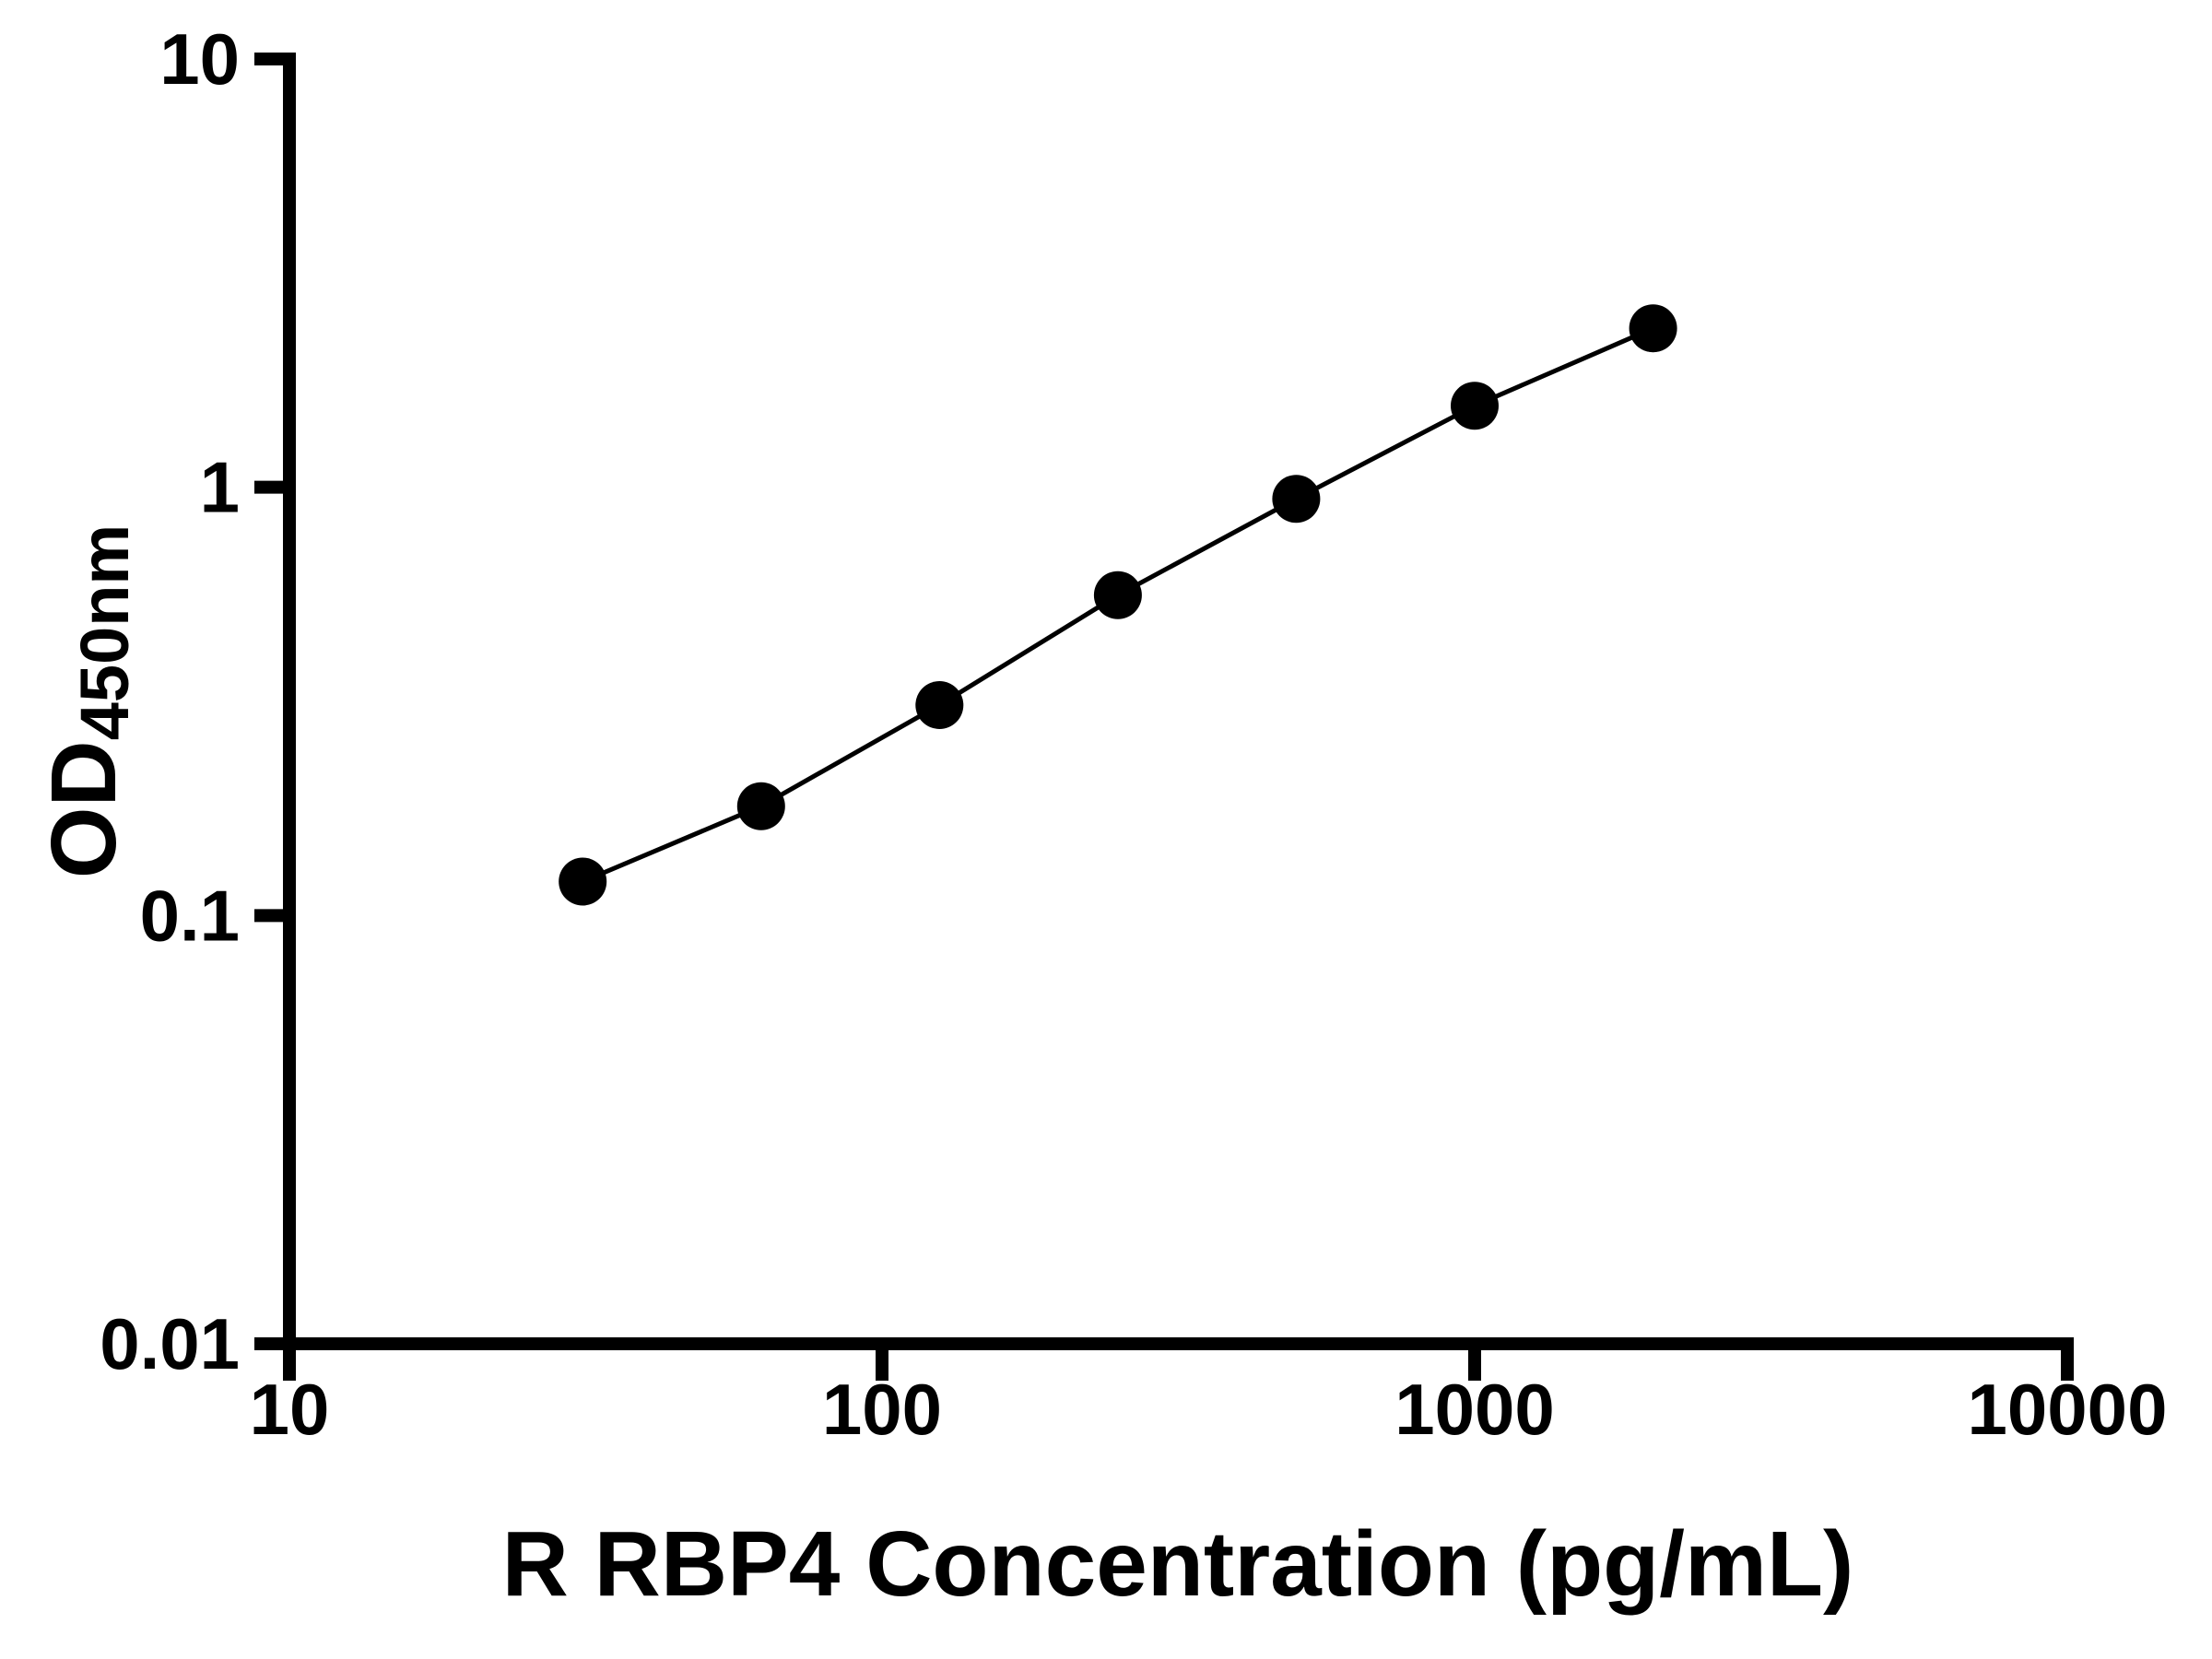  I want to click on y-axis-title-subscript: 450nm, so click(104, 632).